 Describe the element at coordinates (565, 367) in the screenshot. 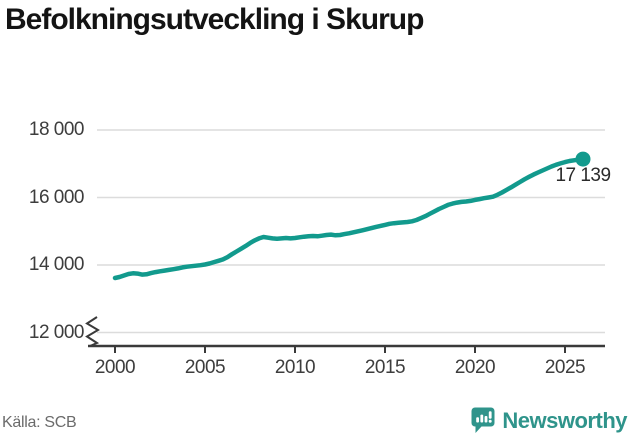

I see `x-tick-label: 2025` at that location.